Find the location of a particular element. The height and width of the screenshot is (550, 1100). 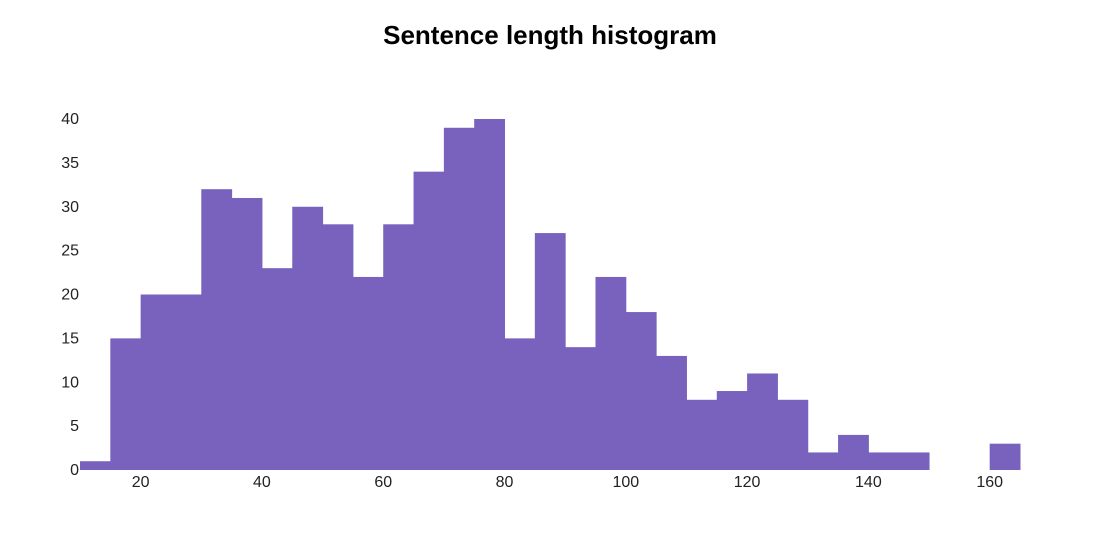

x-tick-label: 40 is located at coordinates (262, 482).